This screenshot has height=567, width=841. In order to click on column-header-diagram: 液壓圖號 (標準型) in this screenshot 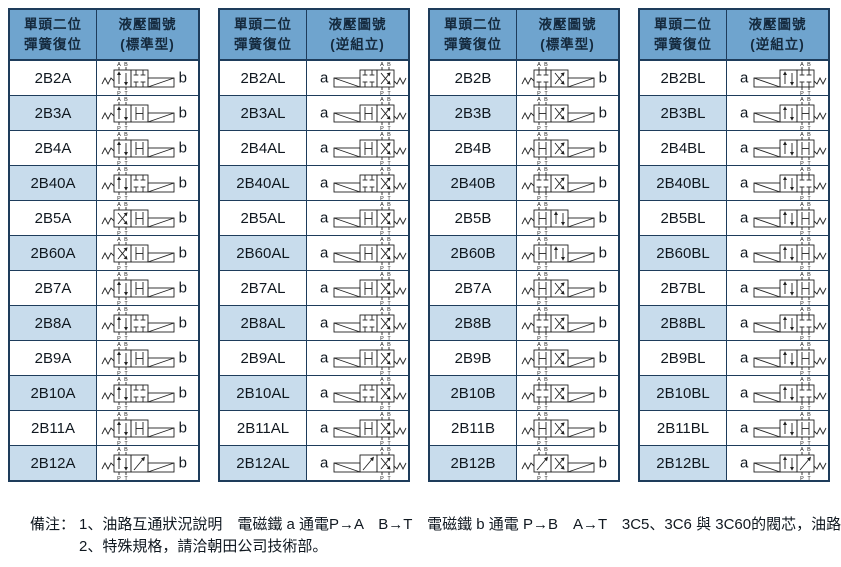, I will do `click(567, 34)`.